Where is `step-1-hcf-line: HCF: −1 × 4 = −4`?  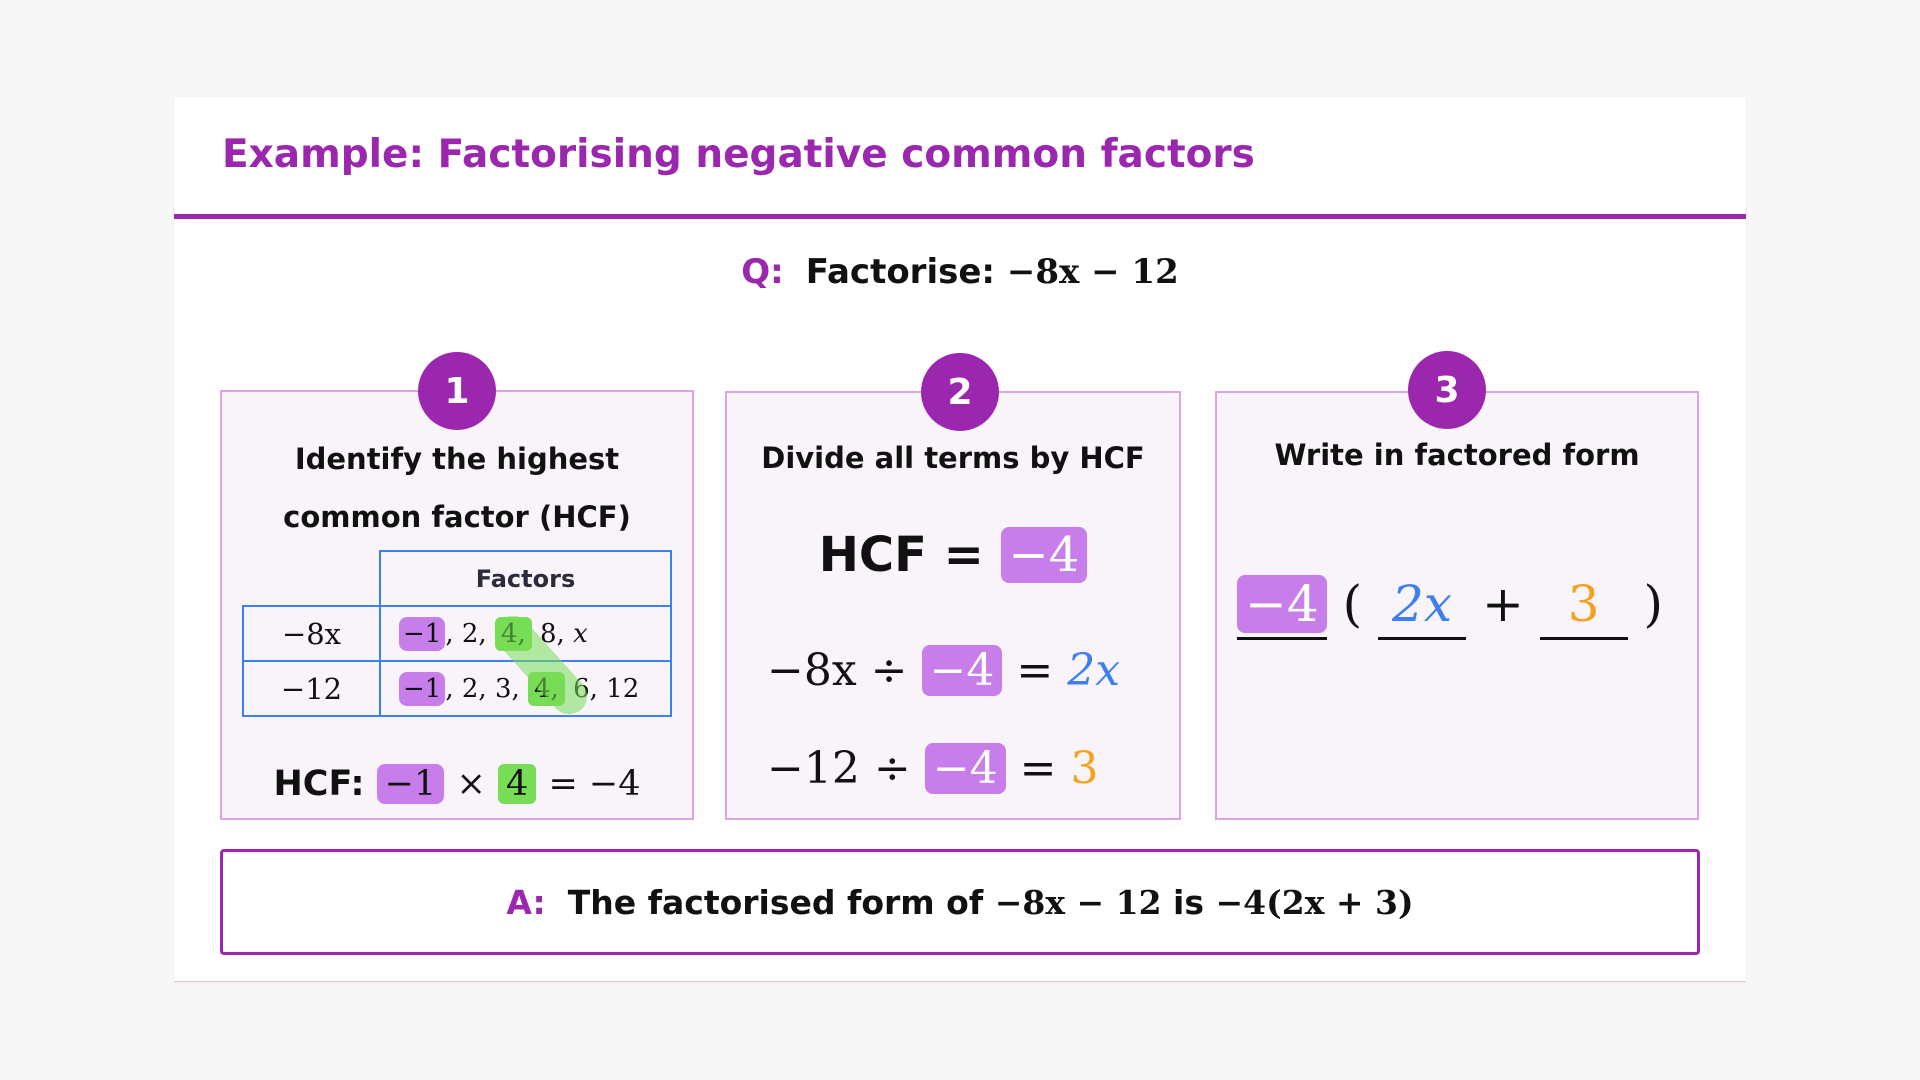 step-1-hcf-line: HCF: −1 × 4 = −4 is located at coordinates (457, 784).